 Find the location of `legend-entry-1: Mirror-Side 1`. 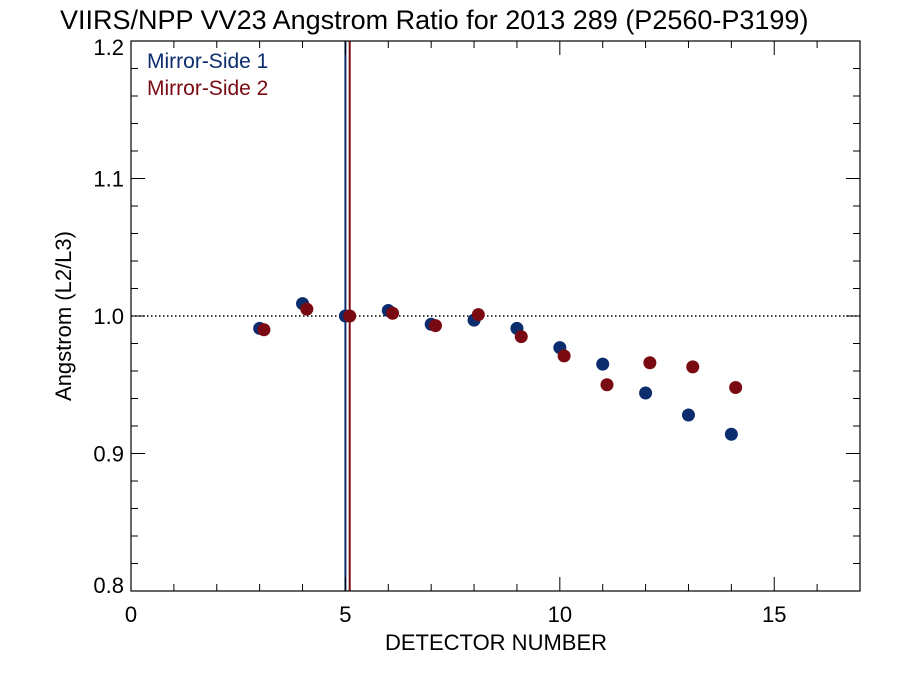

legend-entry-1: Mirror-Side 1 is located at coordinates (207, 61).